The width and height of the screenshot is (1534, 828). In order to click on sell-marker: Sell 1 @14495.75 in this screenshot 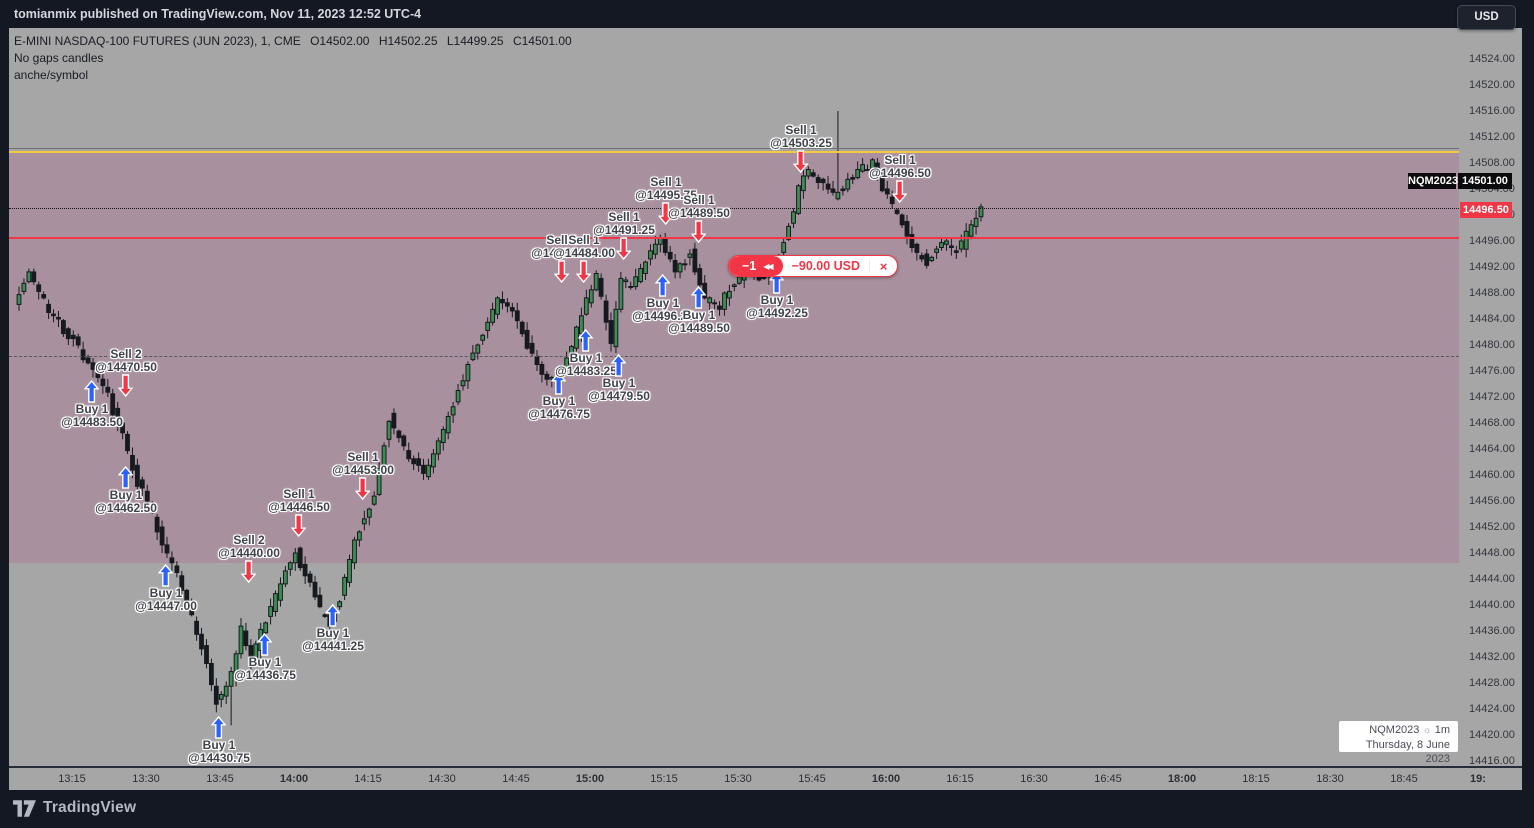, I will do `click(666, 200)`.